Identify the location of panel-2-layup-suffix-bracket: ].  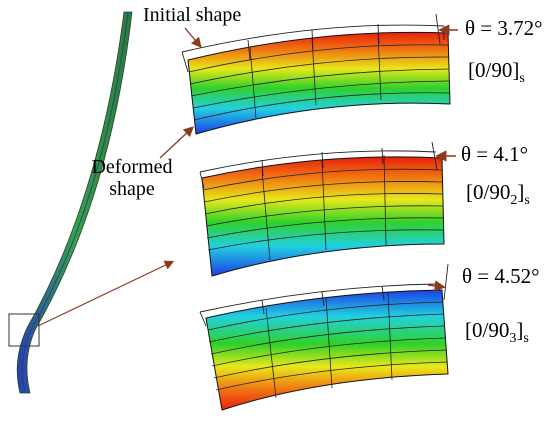
(521, 192).